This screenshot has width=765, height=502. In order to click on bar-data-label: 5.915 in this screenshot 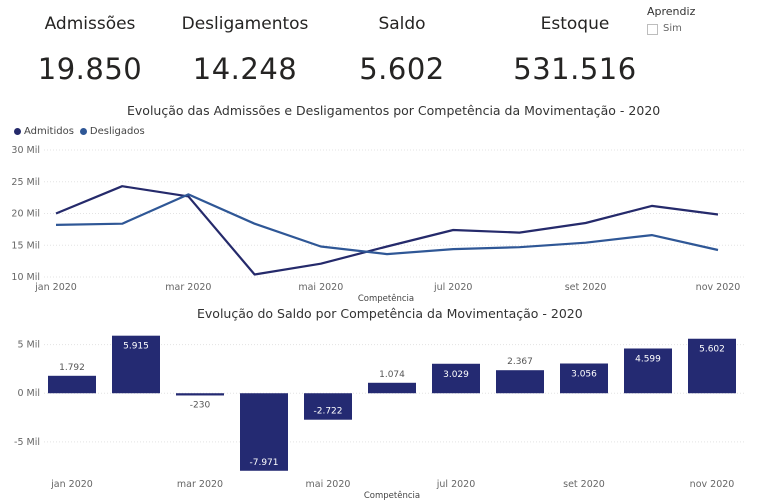, I will do `click(136, 347)`.